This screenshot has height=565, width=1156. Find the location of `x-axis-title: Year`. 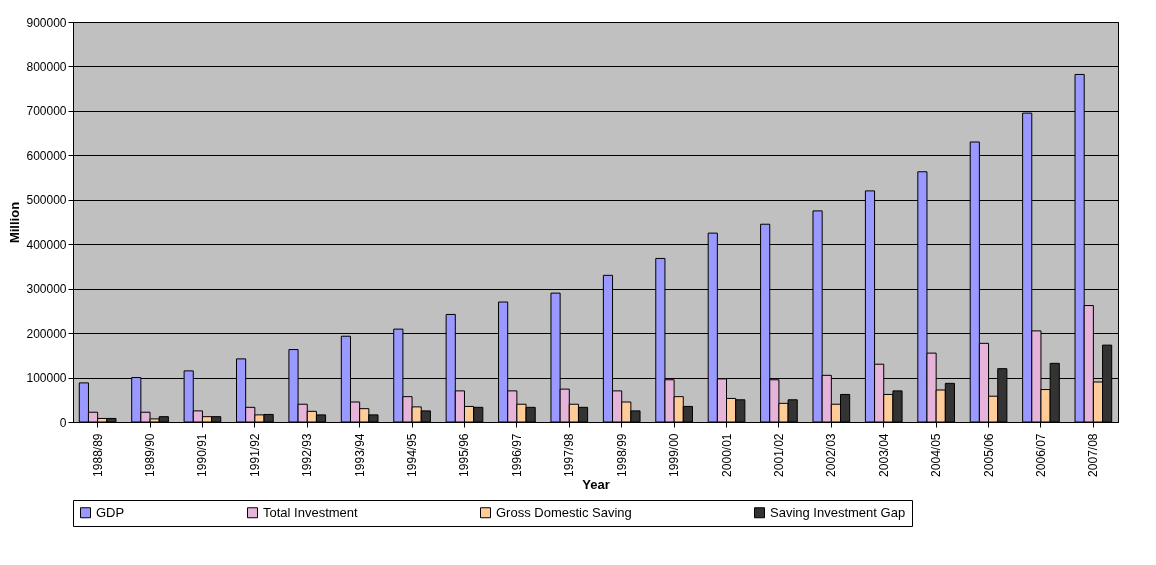

x-axis-title: Year is located at coordinates (596, 484).